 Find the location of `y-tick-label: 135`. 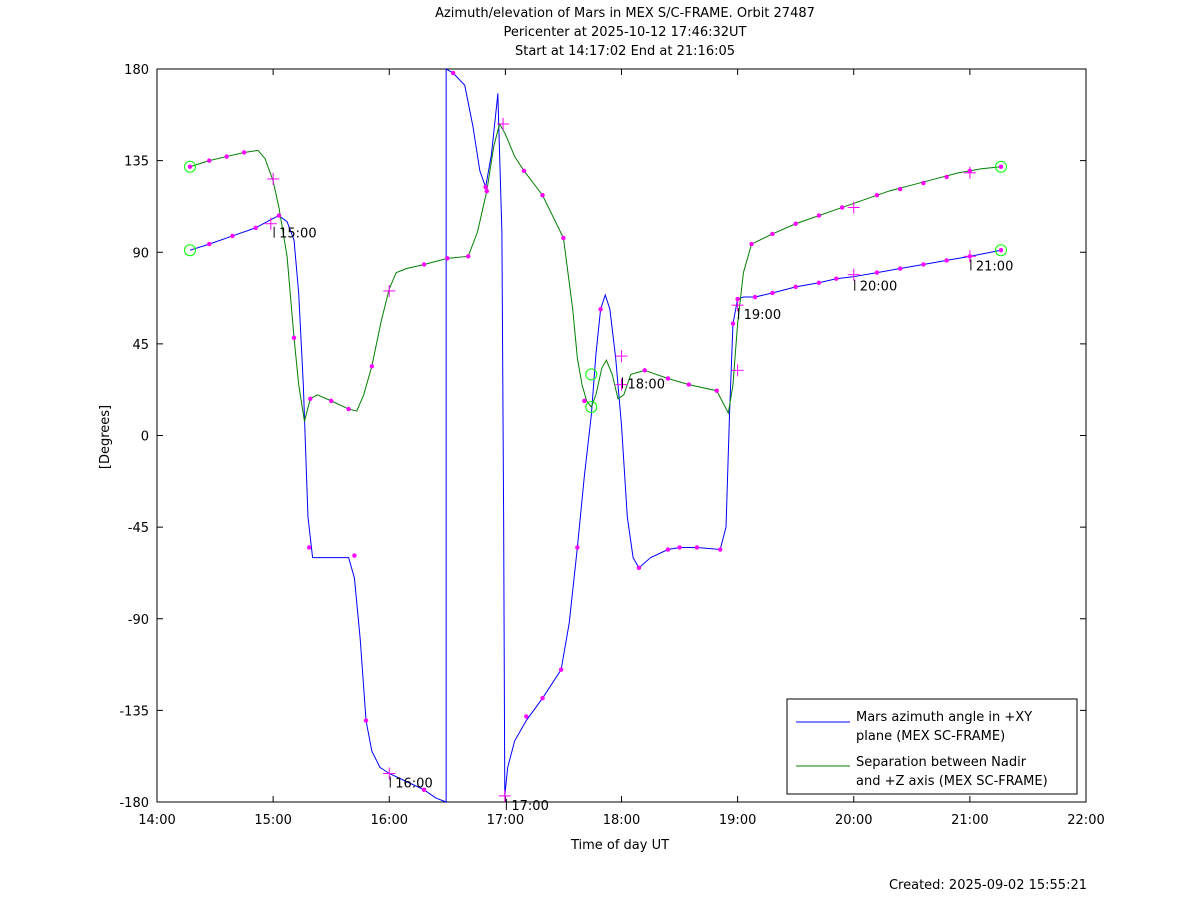

y-tick-label: 135 is located at coordinates (136, 162).